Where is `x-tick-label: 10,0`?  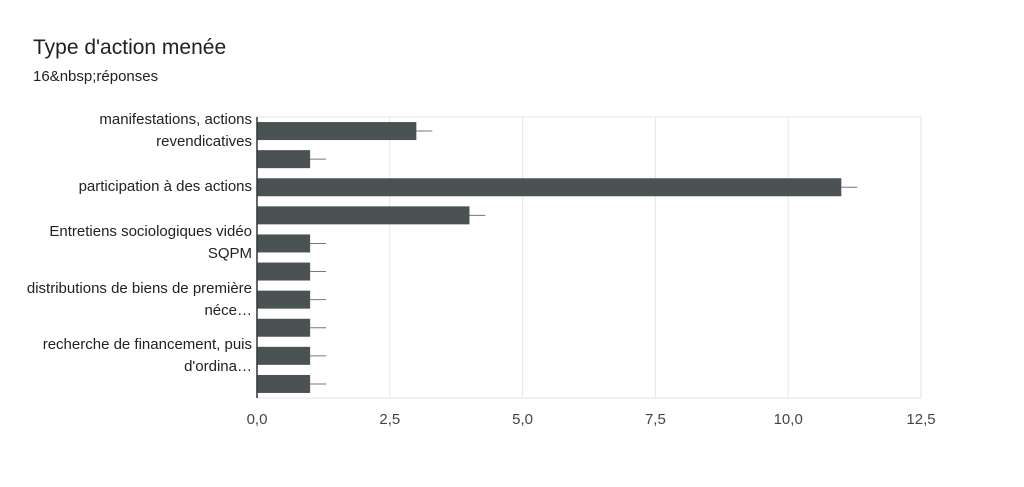
x-tick-label: 10,0 is located at coordinates (788, 419).